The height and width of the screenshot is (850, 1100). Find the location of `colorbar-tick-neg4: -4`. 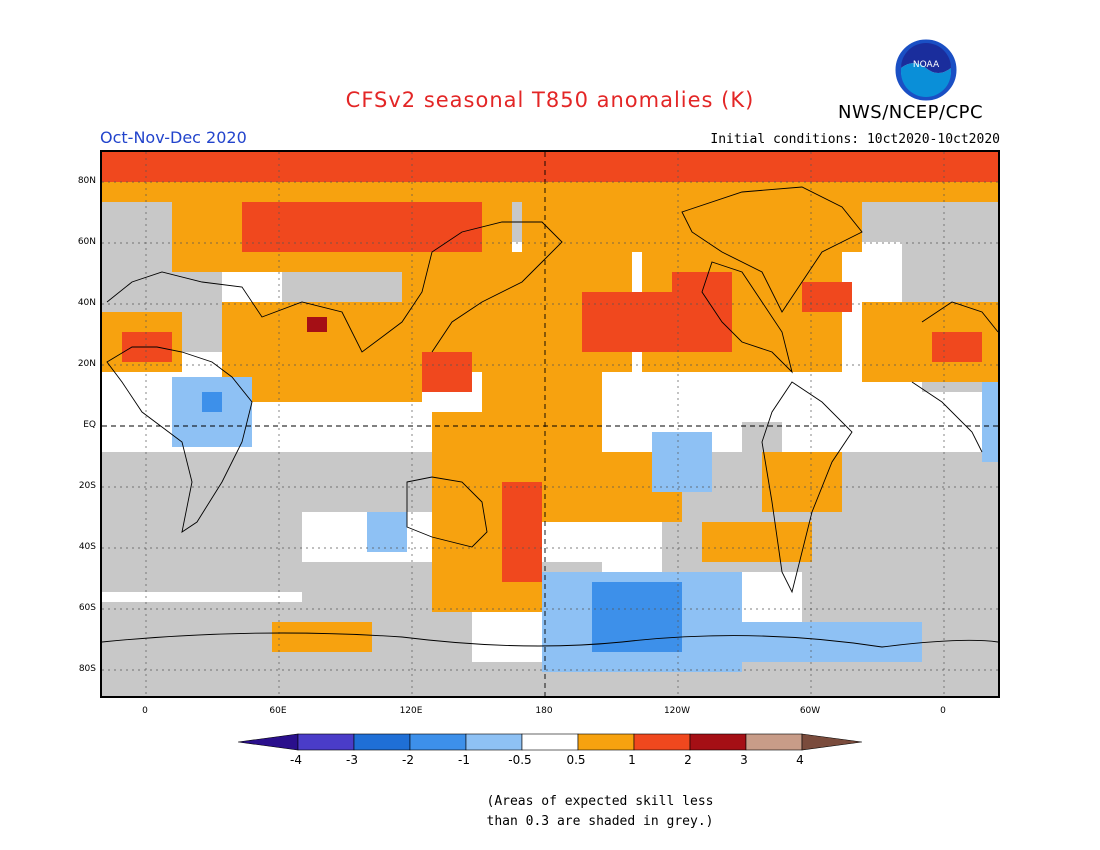

colorbar-tick-neg4: -4 is located at coordinates (296, 760).